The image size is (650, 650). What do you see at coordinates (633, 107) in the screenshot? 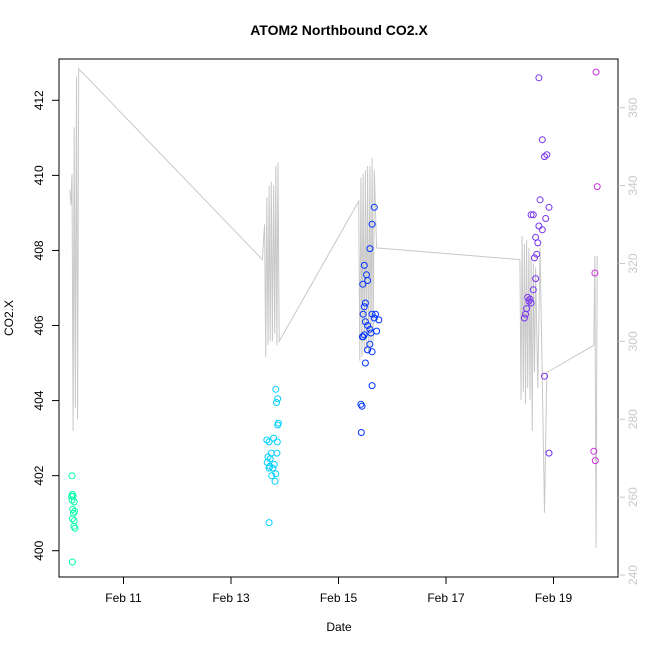
I see `y2-tick-label: 360` at bounding box center [633, 107].